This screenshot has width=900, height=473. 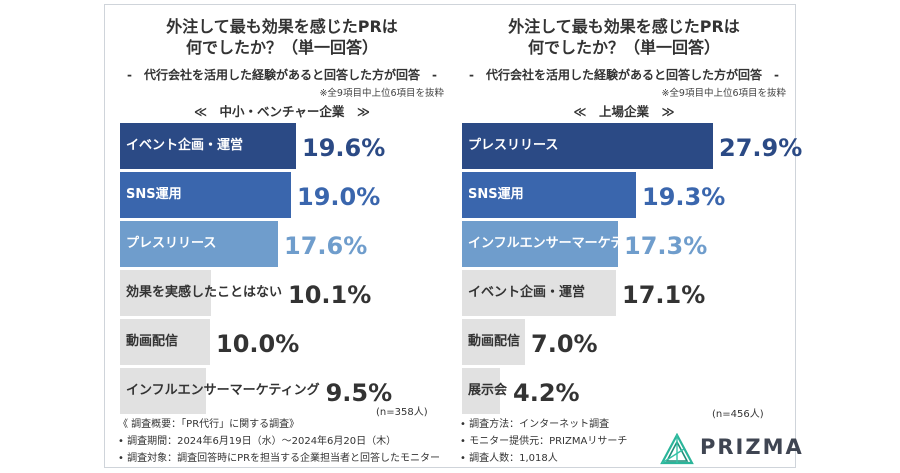 What do you see at coordinates (738, 414) in the screenshot?
I see `sample-size: (n=456人)` at bounding box center [738, 414].